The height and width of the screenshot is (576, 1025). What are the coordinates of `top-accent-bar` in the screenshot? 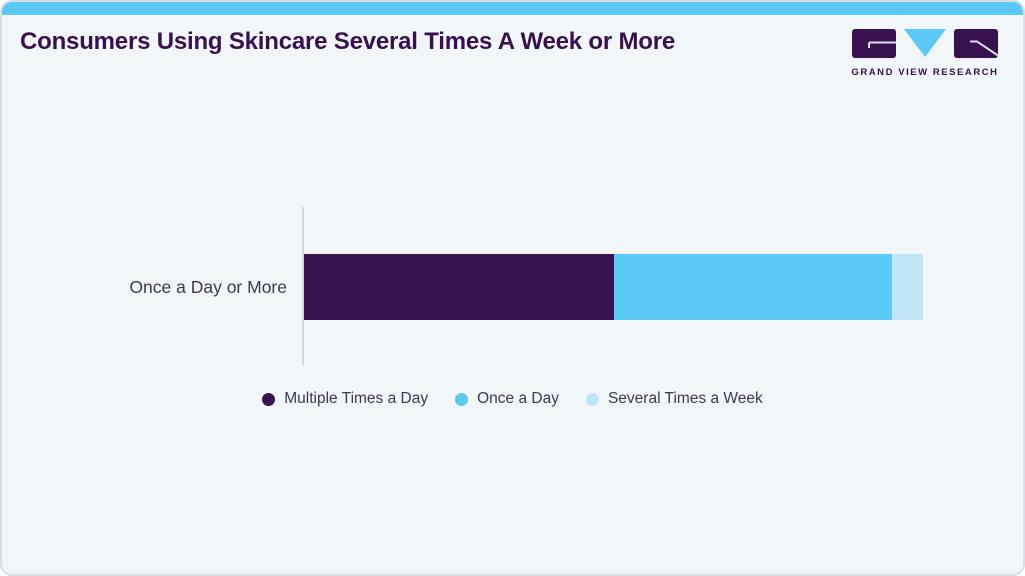 It's located at (512, 8).